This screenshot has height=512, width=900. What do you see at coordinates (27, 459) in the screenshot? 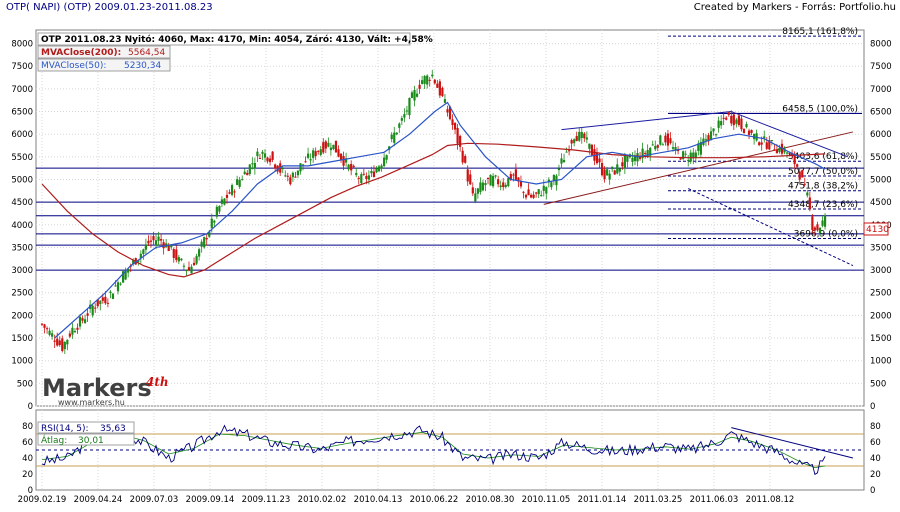
I see `rsi-tick-left: 40` at bounding box center [27, 459].